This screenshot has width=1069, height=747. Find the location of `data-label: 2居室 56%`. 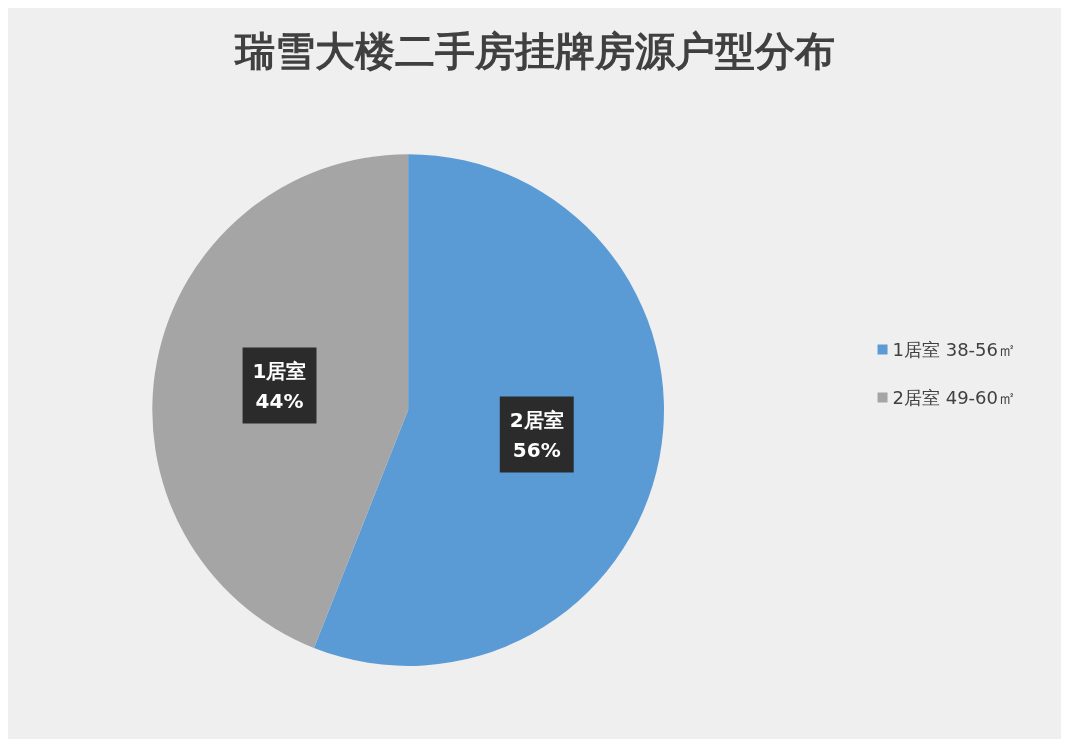

data-label: 2居室 56% is located at coordinates (536, 434).